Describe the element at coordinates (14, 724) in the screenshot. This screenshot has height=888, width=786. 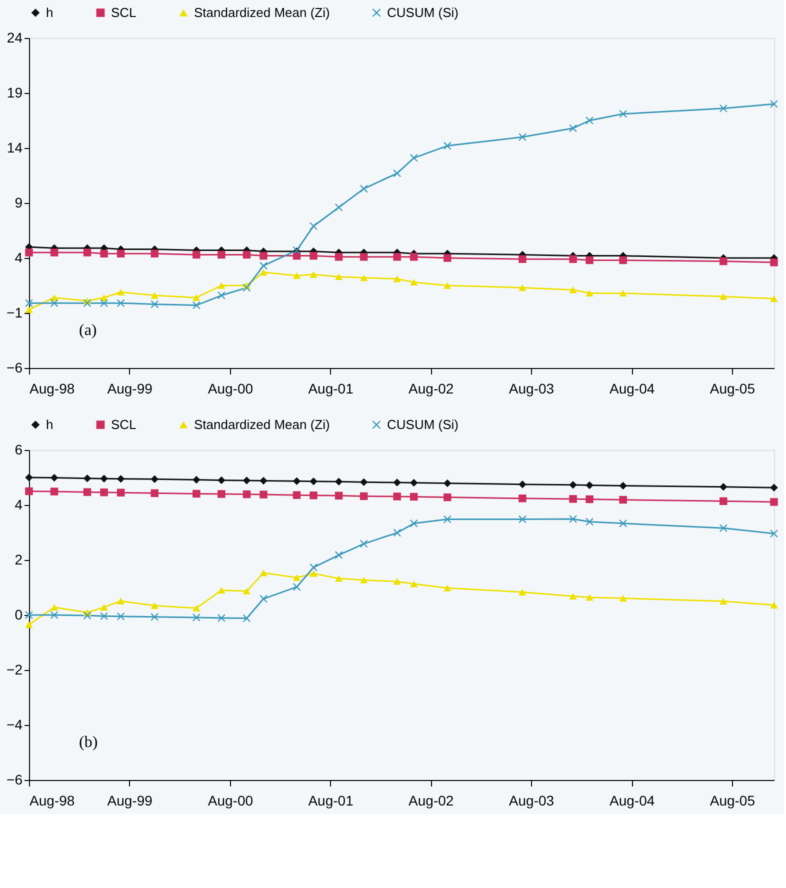
I see `y-tick-label: −4` at that location.